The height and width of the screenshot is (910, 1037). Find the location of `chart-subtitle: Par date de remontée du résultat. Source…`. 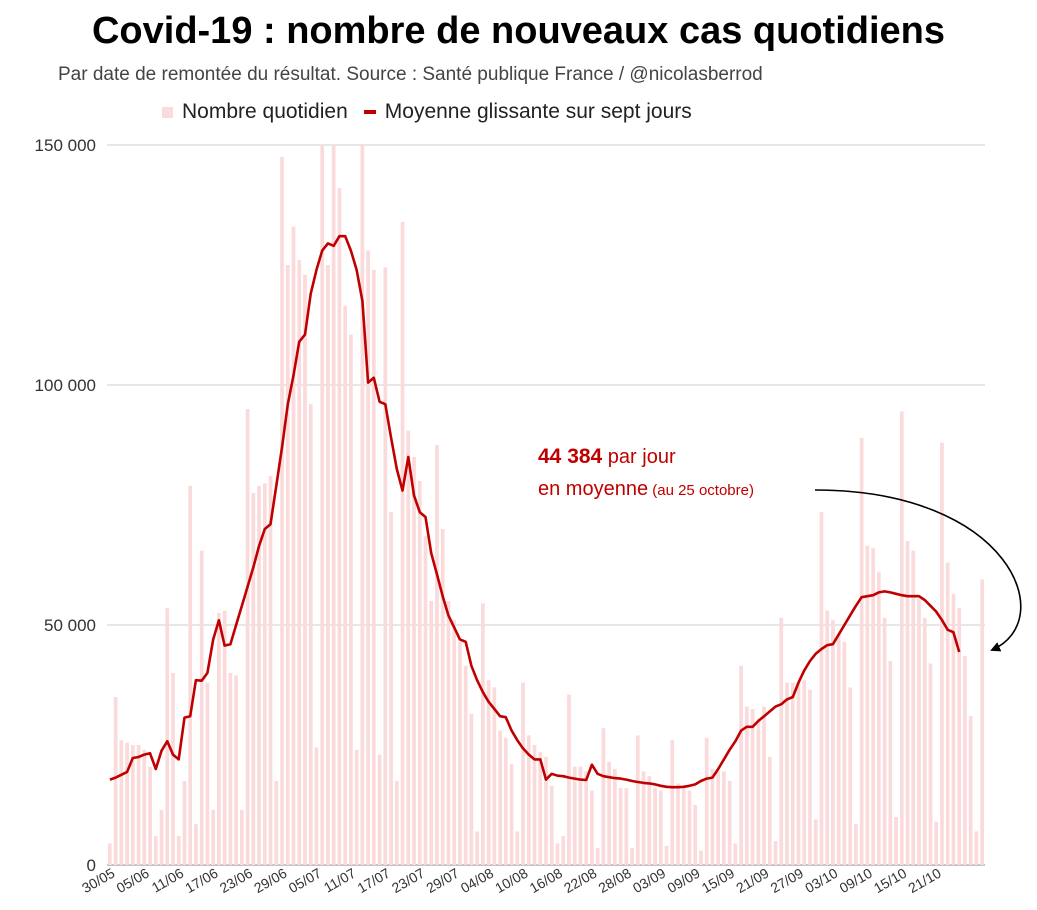

chart-subtitle: Par date de remontée du résultat. Source… is located at coordinates (410, 74).